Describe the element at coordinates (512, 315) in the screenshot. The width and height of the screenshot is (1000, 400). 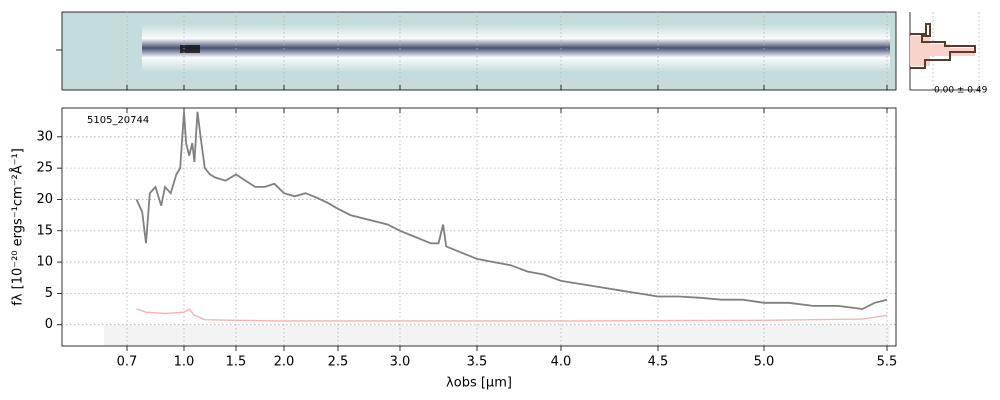
I see `spectrum-line` at that location.